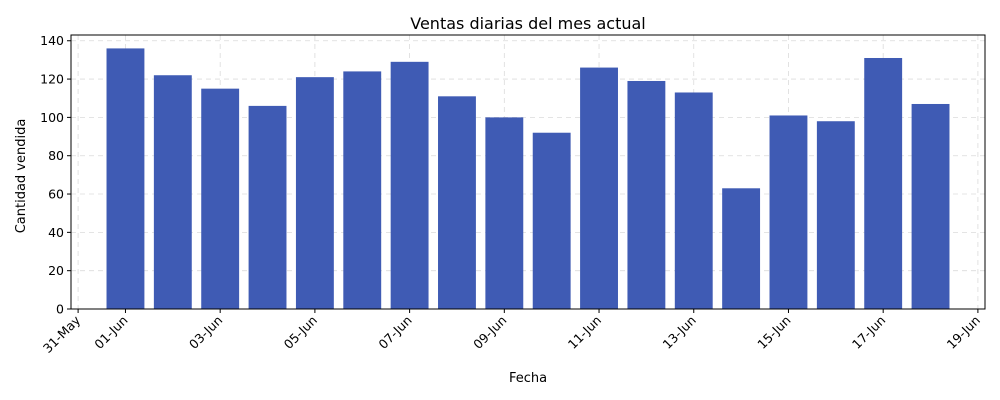 The height and width of the screenshot is (400, 1000). Describe the element at coordinates (21, 176) in the screenshot. I see `y-axis-label: Cantidad vendida` at that location.